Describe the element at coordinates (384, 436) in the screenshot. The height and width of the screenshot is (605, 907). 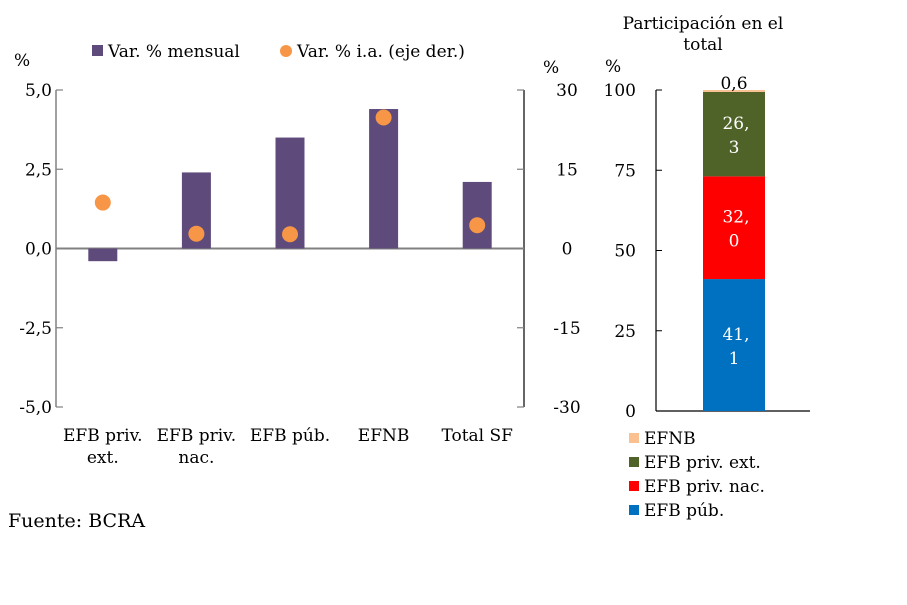
I see `category-label: EFNB` at that location.